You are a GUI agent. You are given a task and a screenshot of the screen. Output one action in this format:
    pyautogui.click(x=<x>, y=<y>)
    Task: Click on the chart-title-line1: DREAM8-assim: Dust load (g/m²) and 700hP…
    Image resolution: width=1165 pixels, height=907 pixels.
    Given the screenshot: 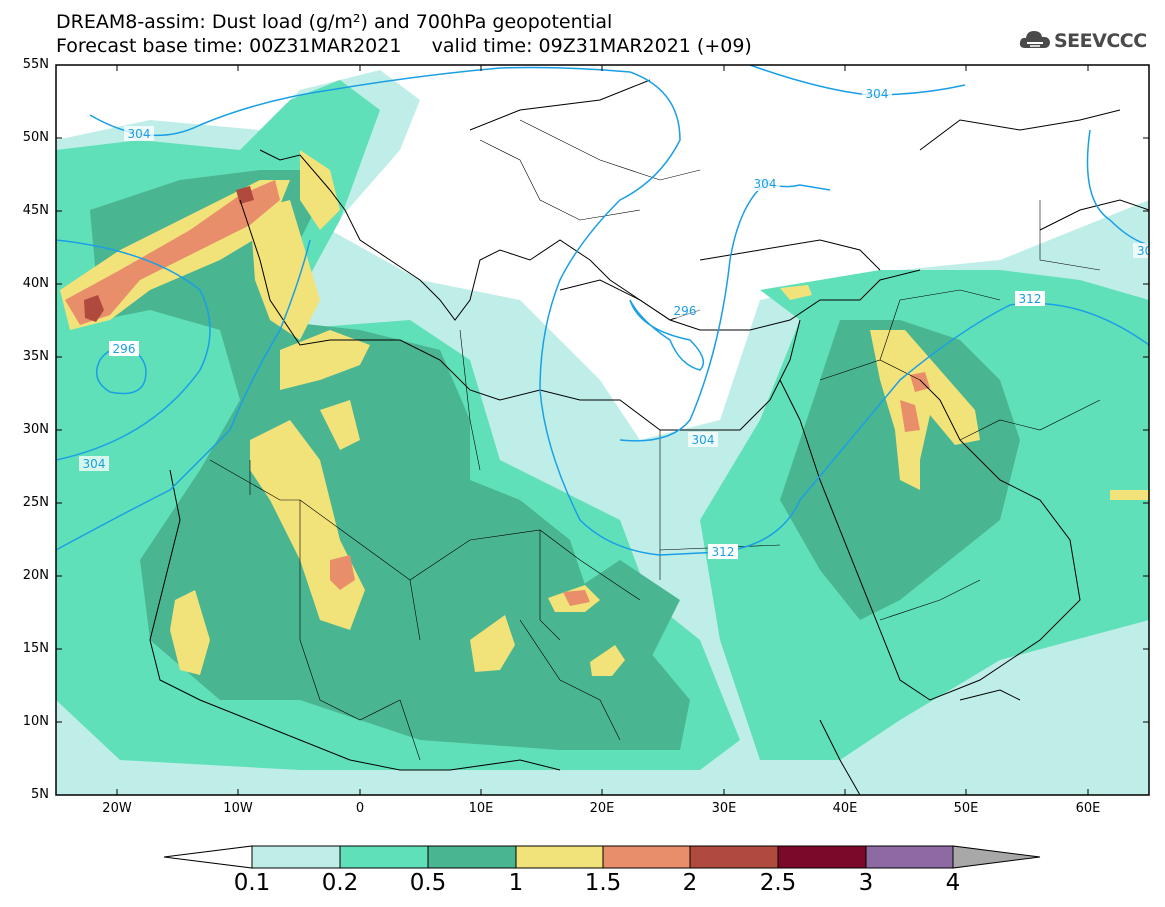 What is the action you would take?
    pyautogui.click(x=334, y=22)
    